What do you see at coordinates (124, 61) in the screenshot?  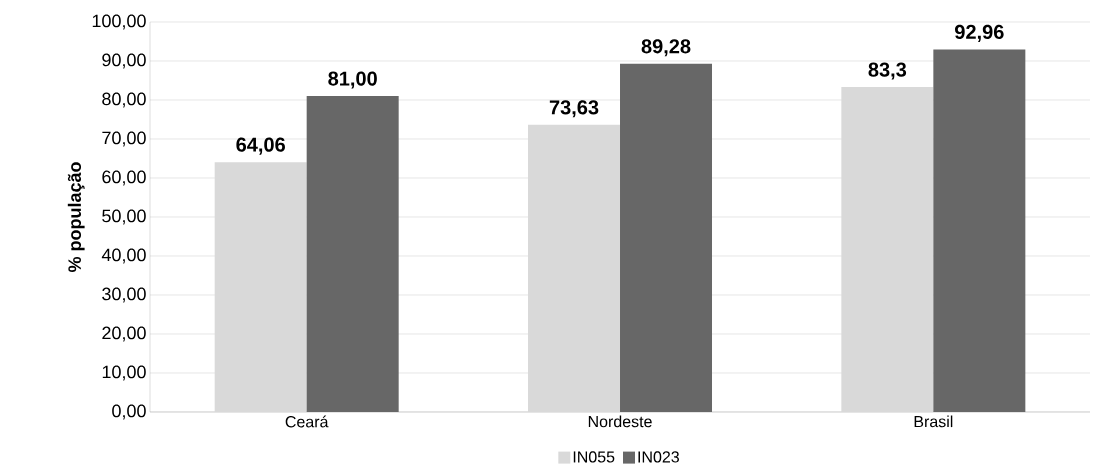 I see `y-tick-label: 90,00` at bounding box center [124, 61].